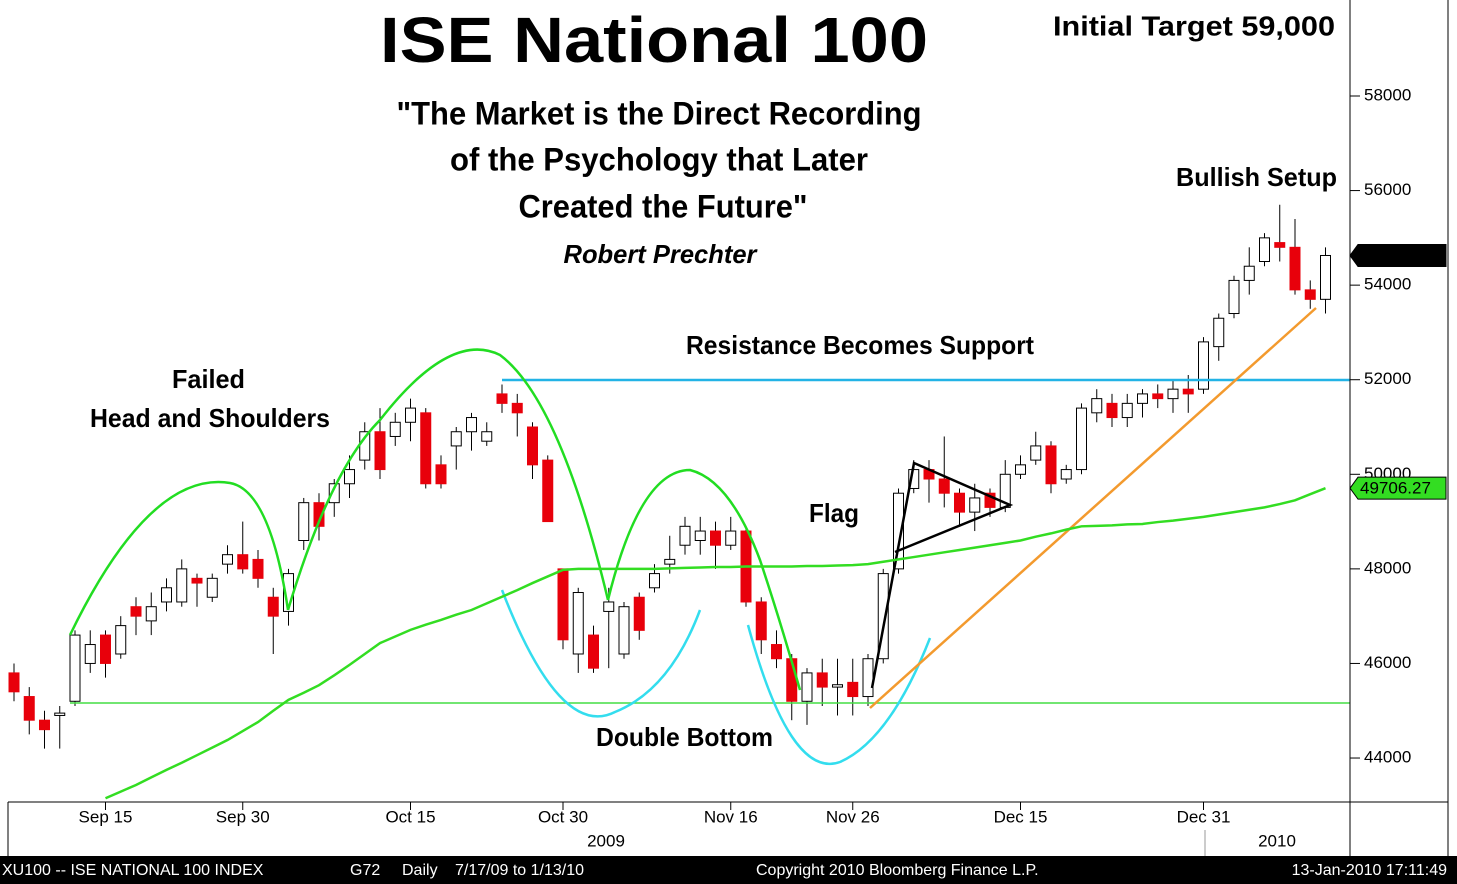 The image size is (1457, 884). What do you see at coordinates (208, 379) in the screenshot?
I see `annotation: Failed` at bounding box center [208, 379].